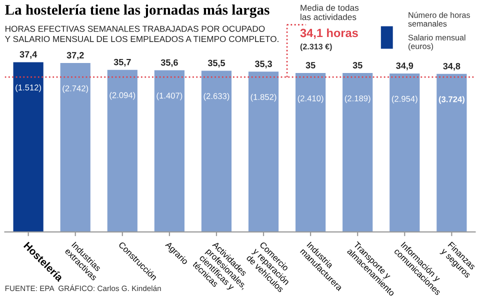 Image resolution: width=480 pixels, height=300 pixels. Describe the element at coordinates (217, 96) in the screenshot. I see `annotation: (2.633)` at that location.